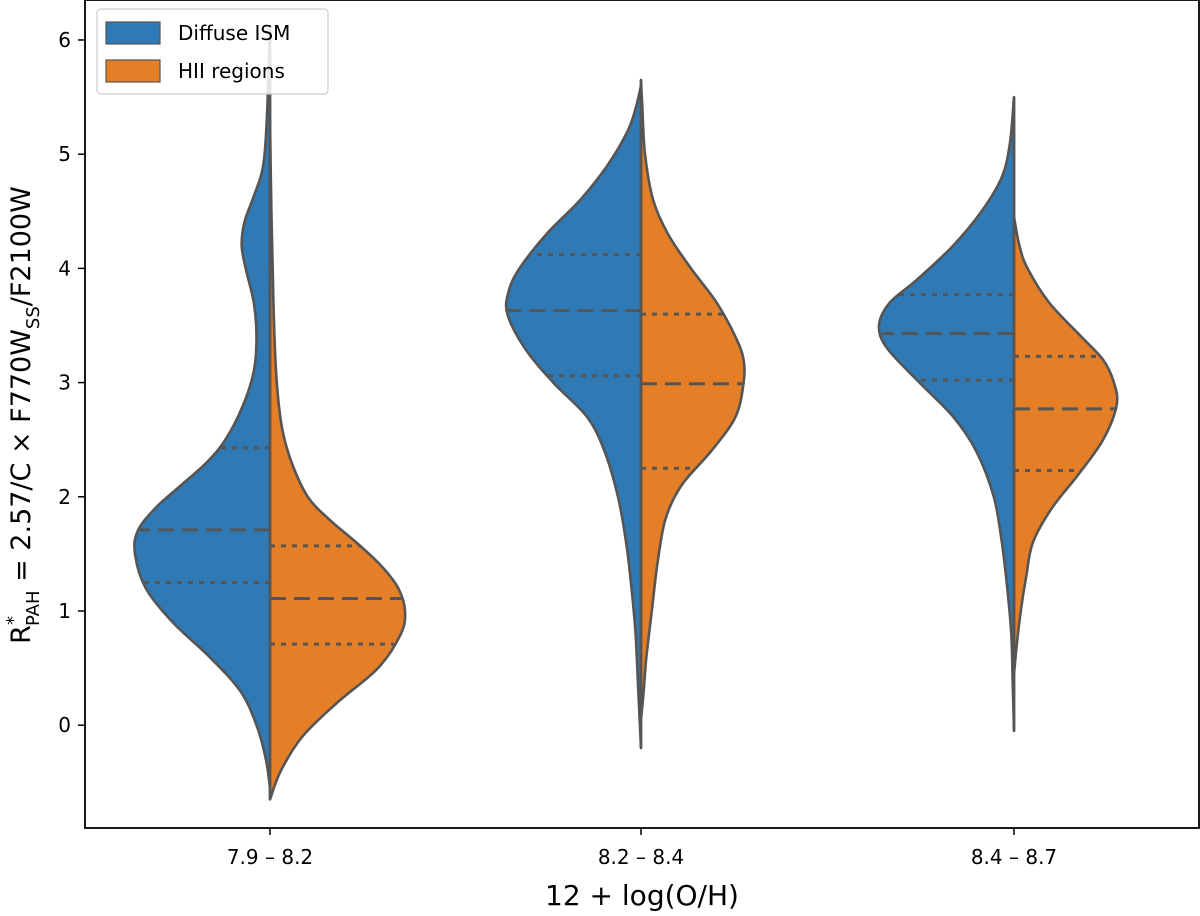  I want to click on x-tick-label-1: 7.9 – 8.2, so click(270, 857).